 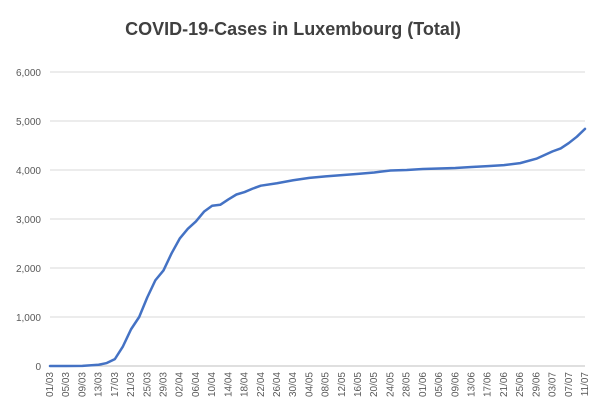 I want to click on x-tick-label: 24/05, so click(x=390, y=384).